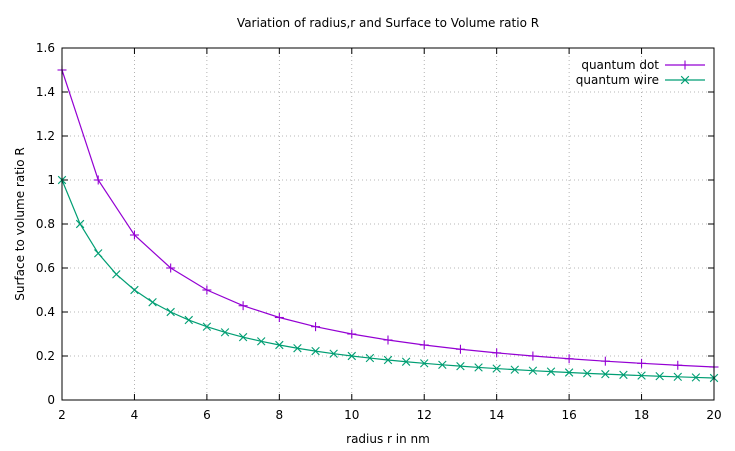 Image resolution: width=735 pixels, height=451 pixels. Describe the element at coordinates (424, 415) in the screenshot. I see `x-tick-label: 12` at that location.